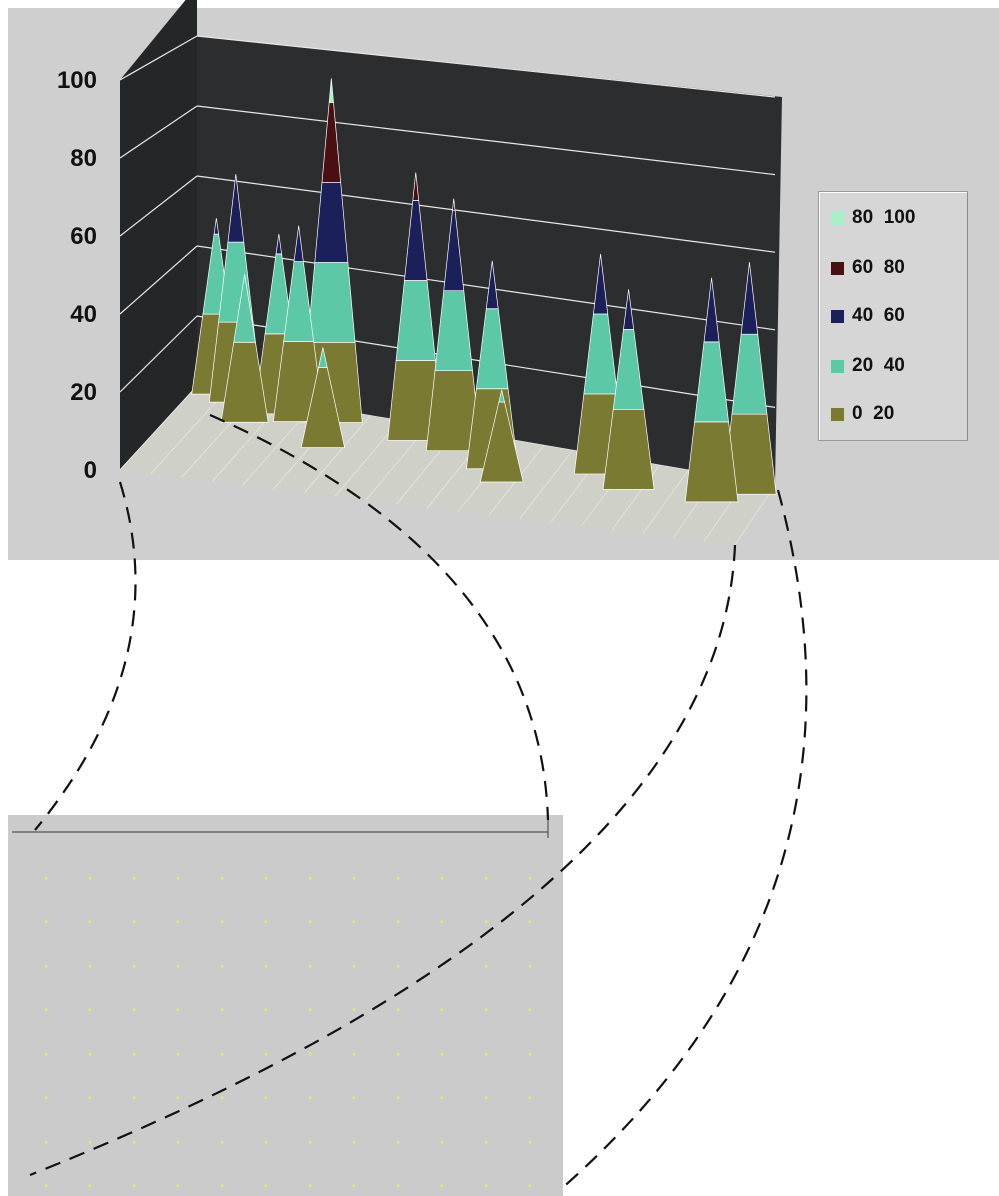  I want to click on z-tick-label: 100, so click(77, 80).